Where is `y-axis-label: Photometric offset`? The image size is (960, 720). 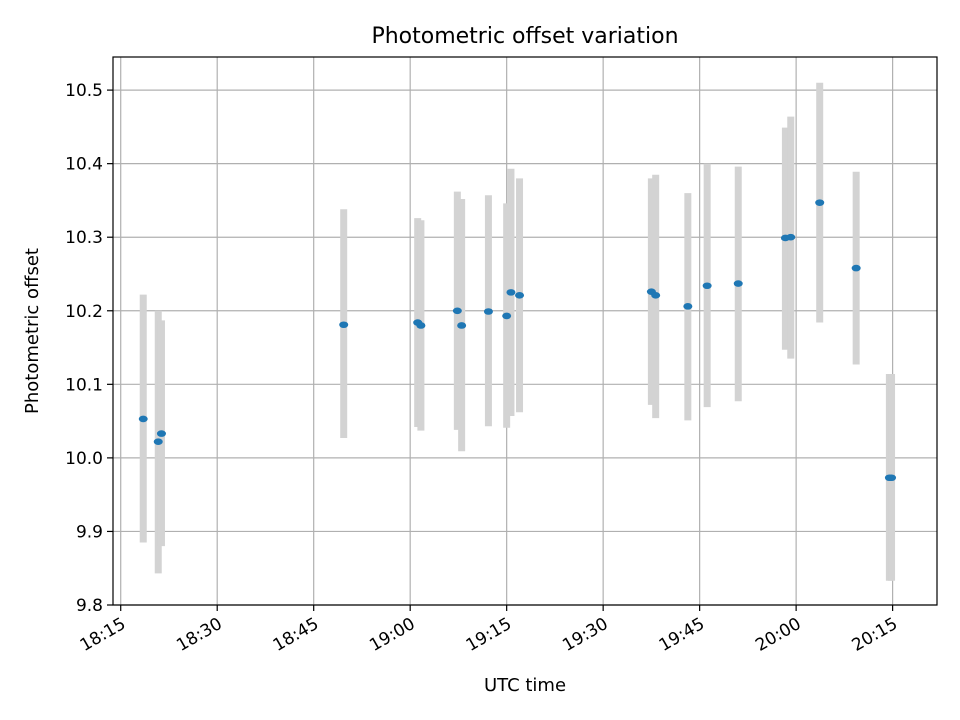
y-axis-label: Photometric offset is located at coordinates (32, 331).